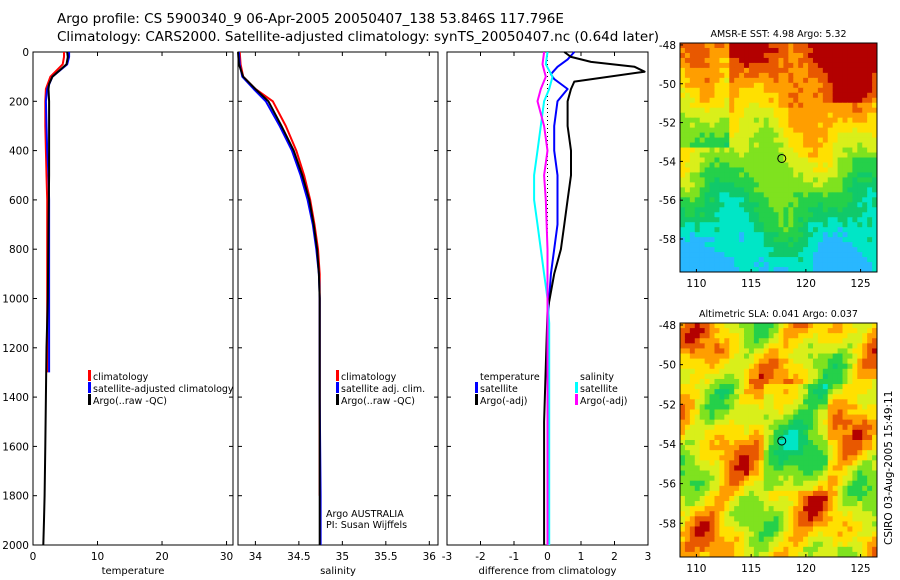 The image size is (900, 580). Describe the element at coordinates (594, 298) in the screenshot. I see `series-line` at that location.